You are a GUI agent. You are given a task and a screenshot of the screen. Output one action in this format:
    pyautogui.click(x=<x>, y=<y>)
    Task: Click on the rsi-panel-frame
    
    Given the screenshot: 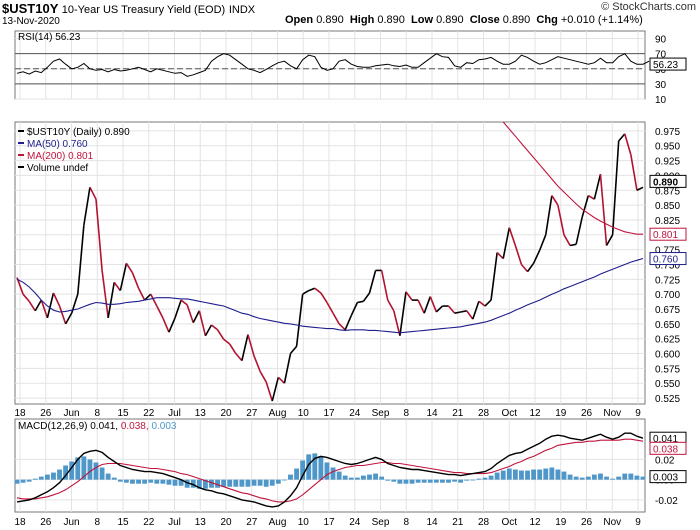 What is the action you would take?
    pyautogui.click(x=330, y=65)
    